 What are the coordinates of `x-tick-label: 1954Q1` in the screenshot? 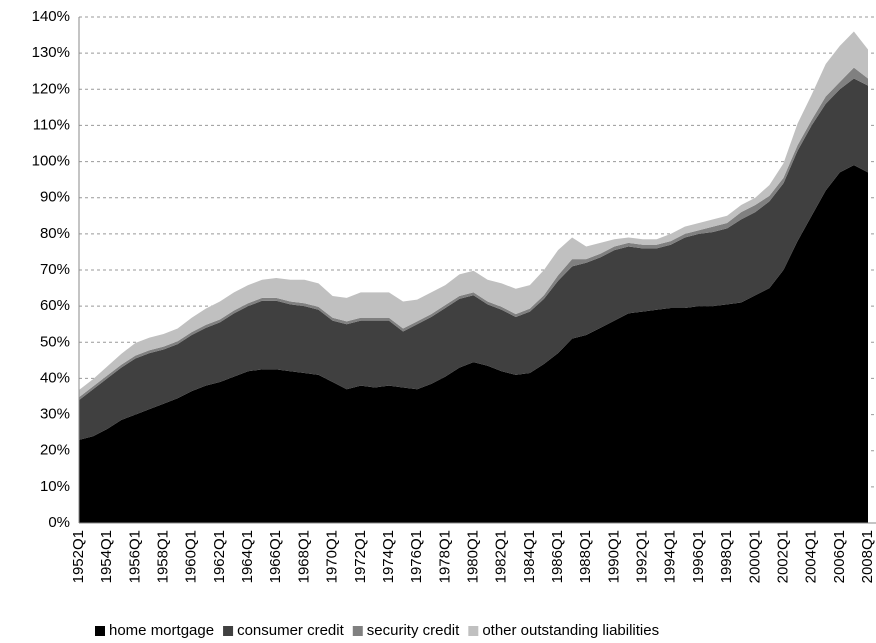 It's located at (106, 556).